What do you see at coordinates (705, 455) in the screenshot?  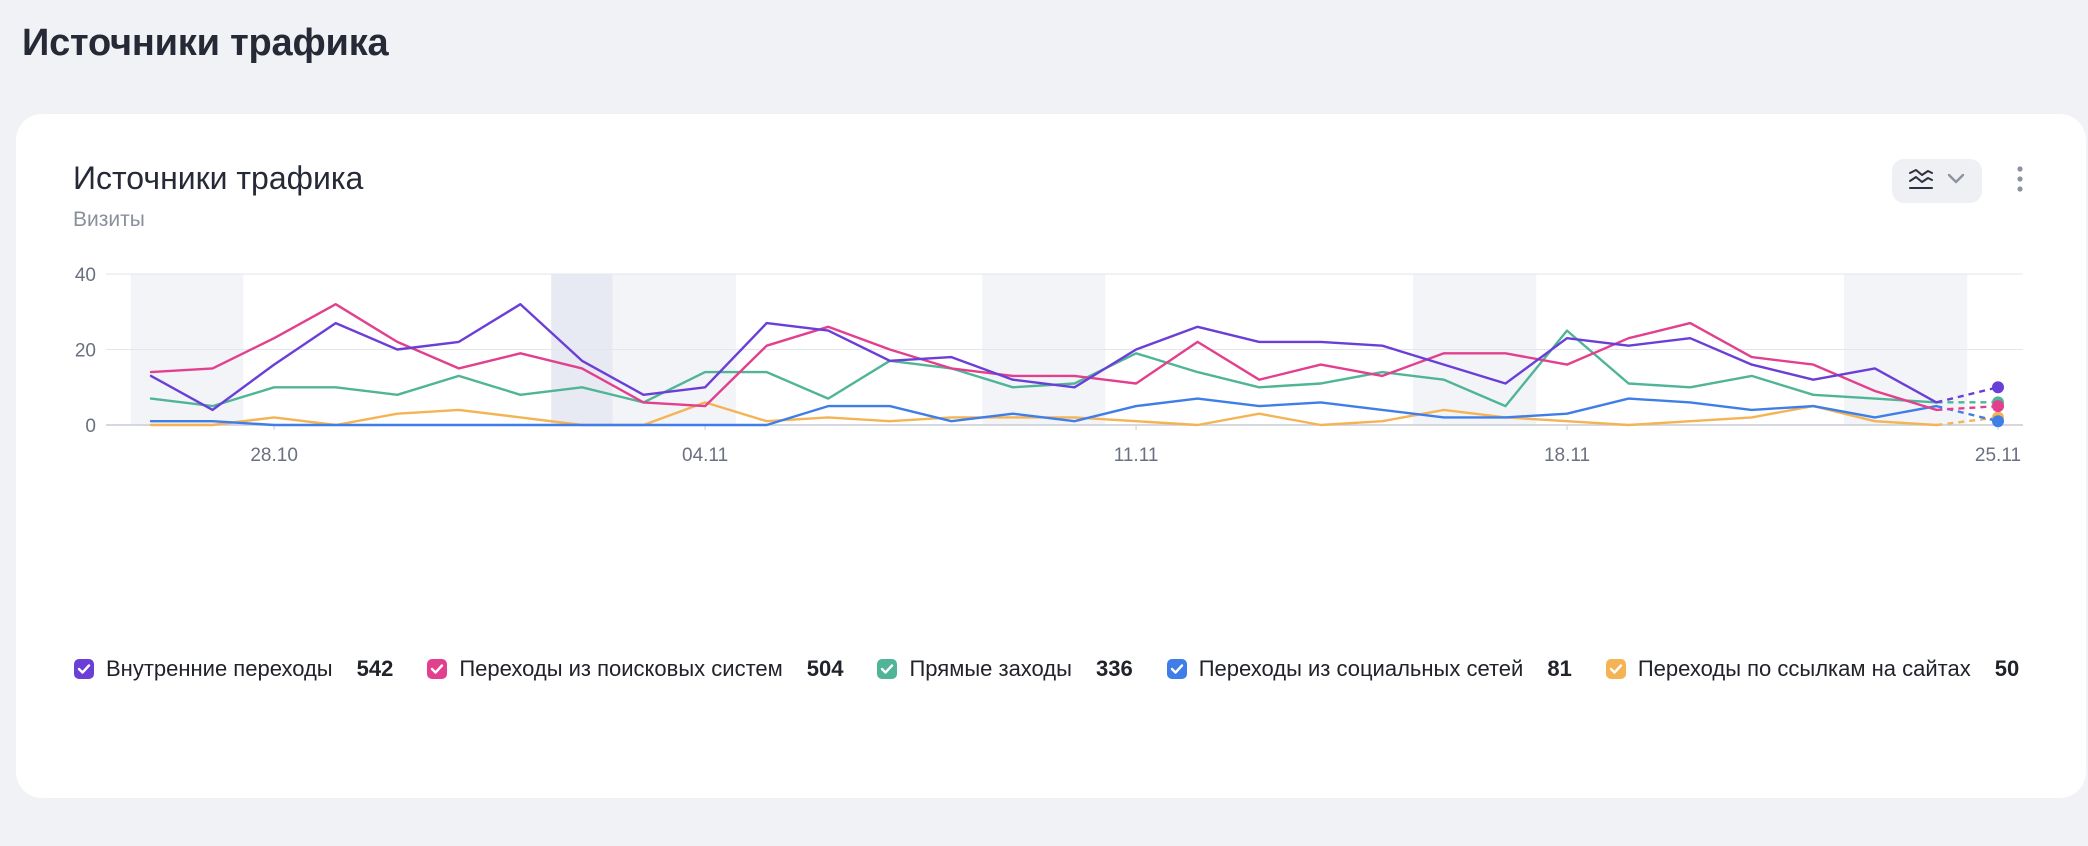 I see `x-tick-label: 04.11` at bounding box center [705, 455].